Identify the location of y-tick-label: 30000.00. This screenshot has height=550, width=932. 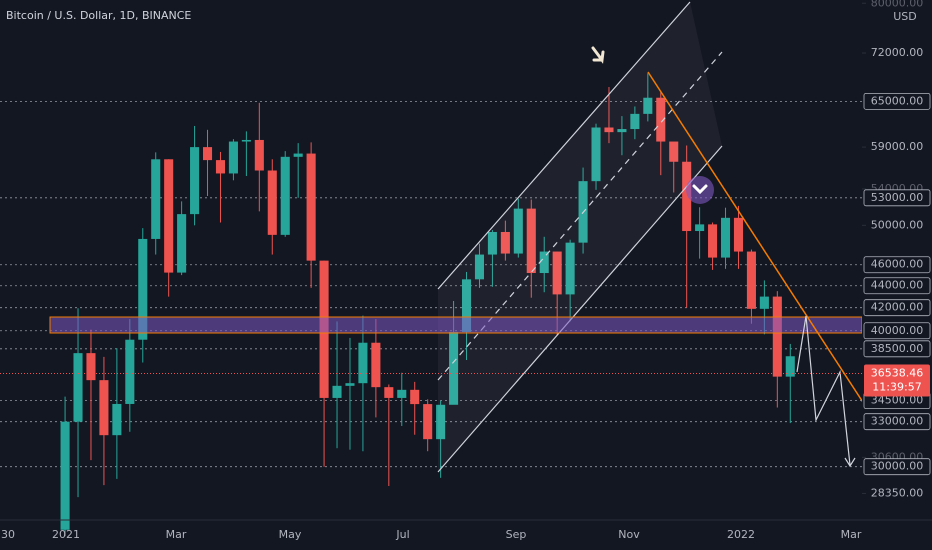
(897, 466).